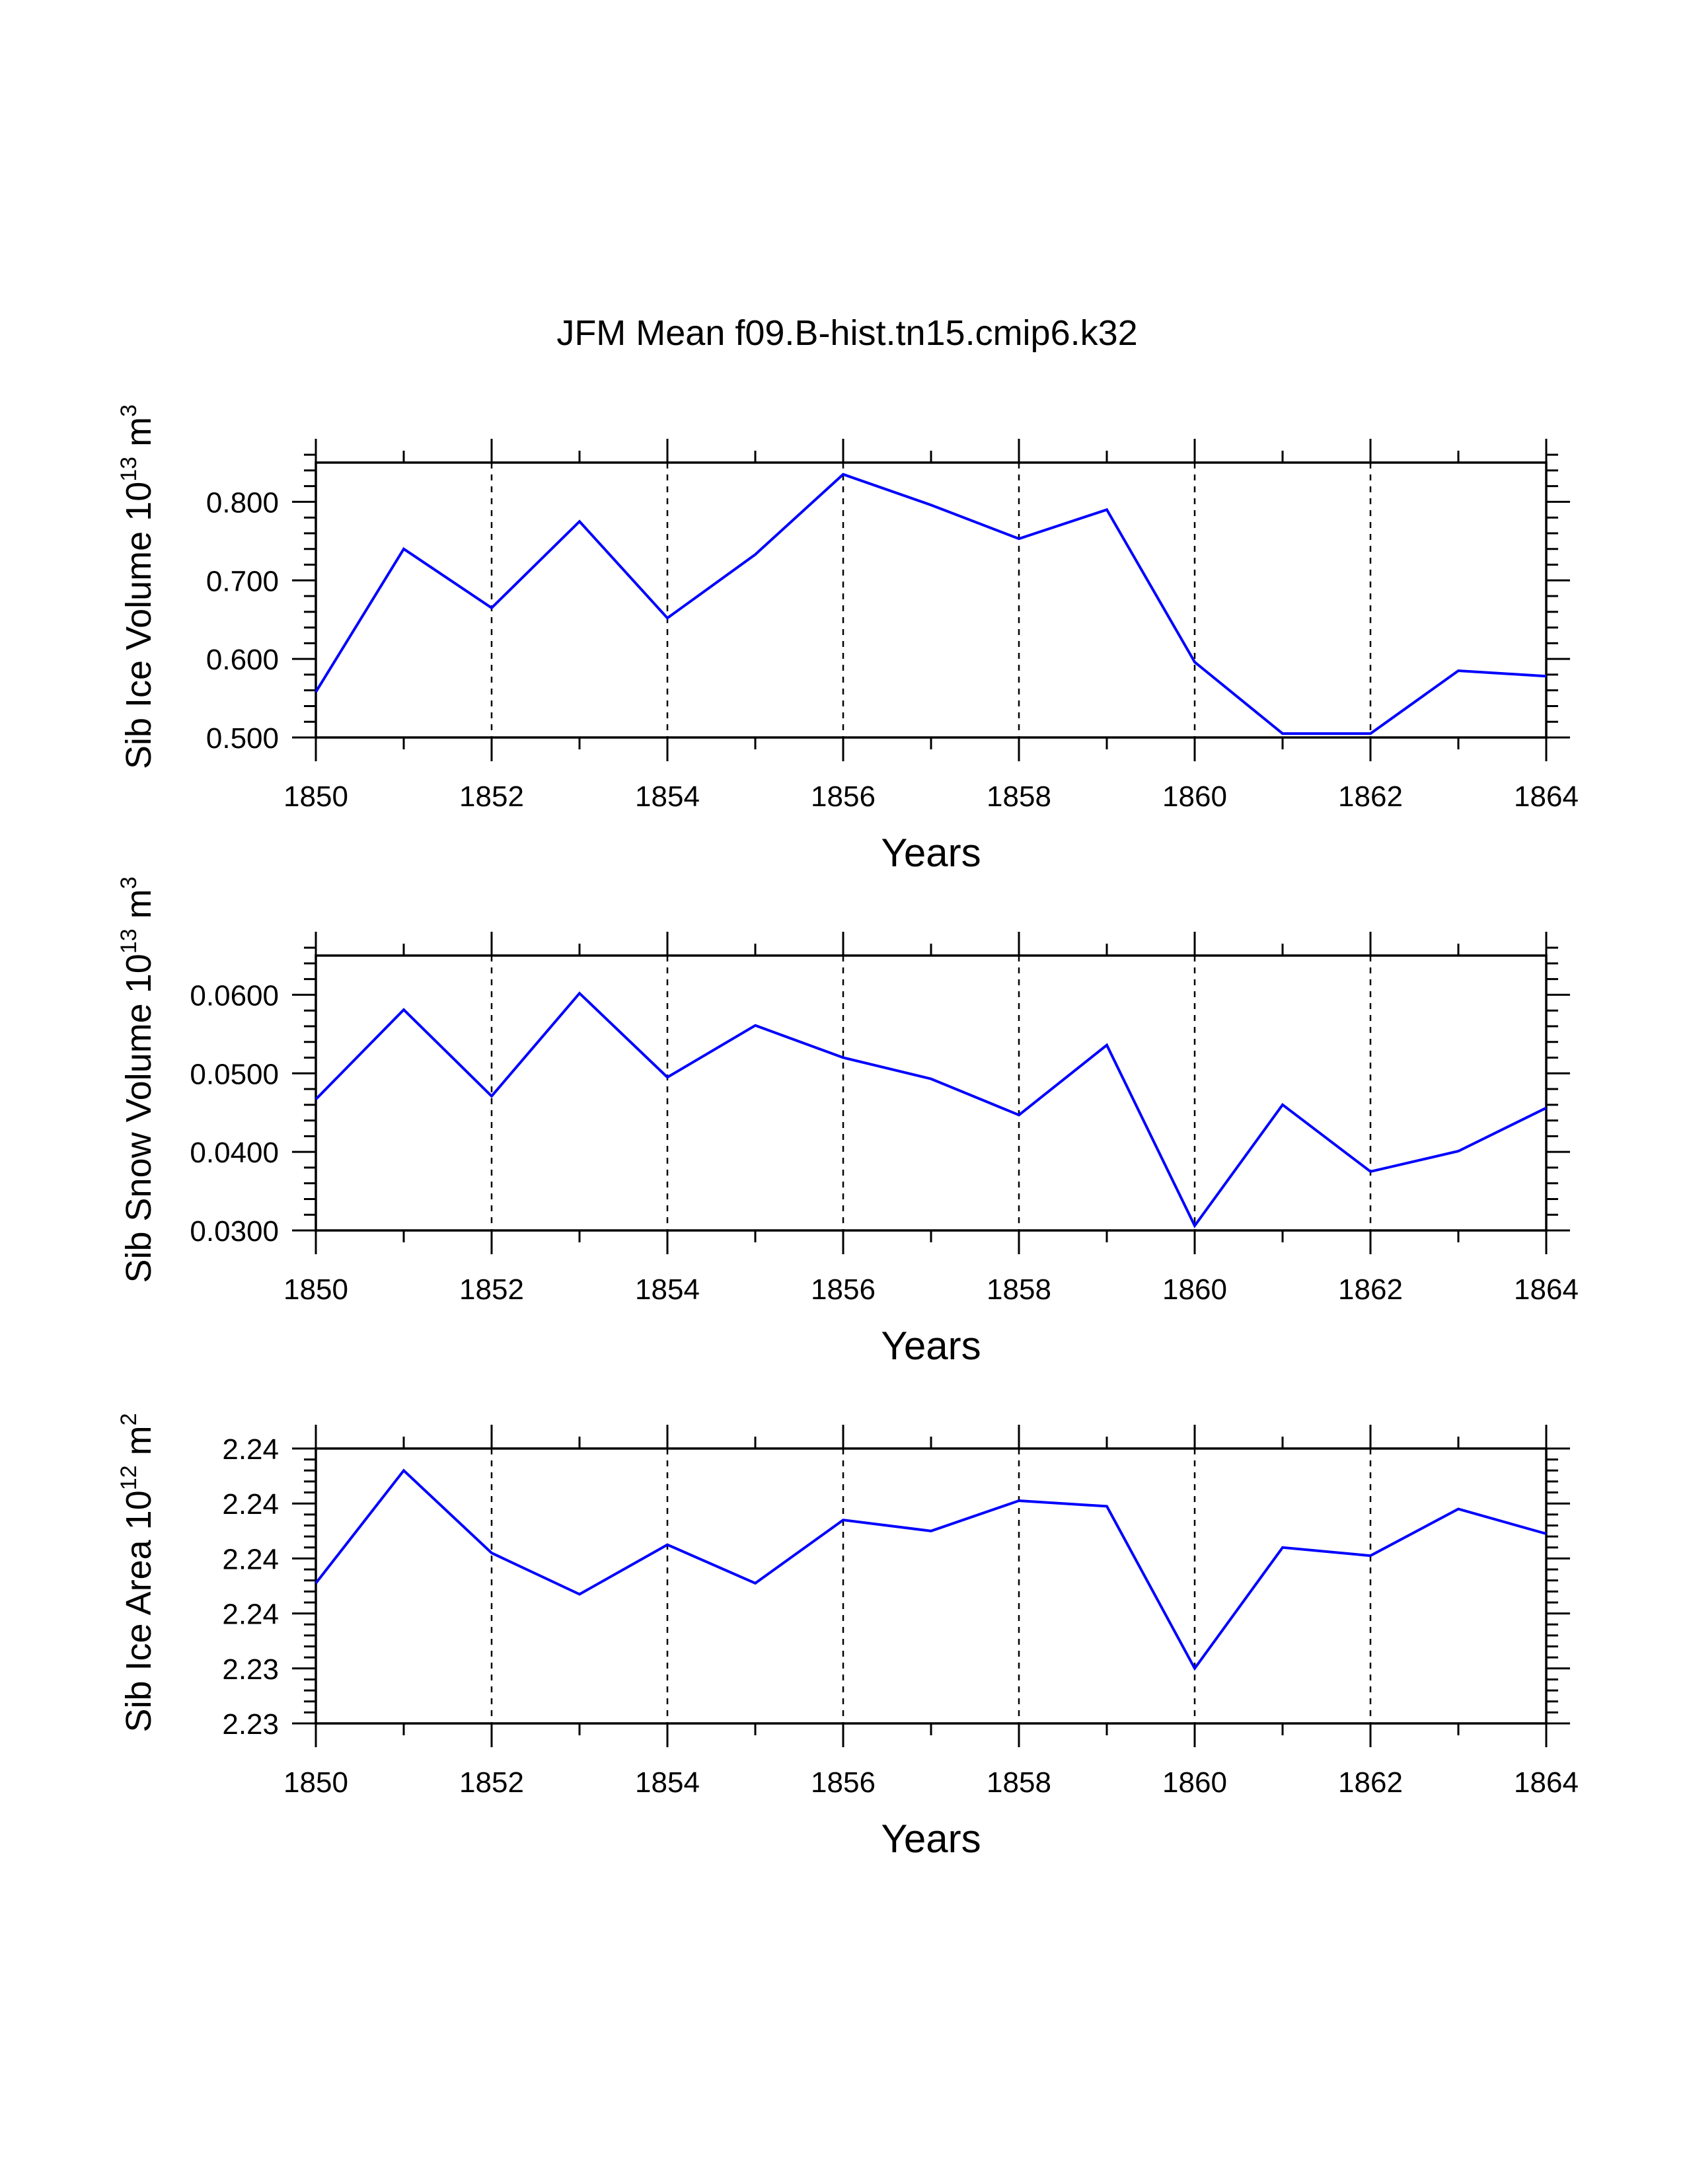 The image size is (1685, 2184). What do you see at coordinates (139, 1611) in the screenshot?
I see `y-axis-label-text: Sib Ice Area 10` at bounding box center [139, 1611].